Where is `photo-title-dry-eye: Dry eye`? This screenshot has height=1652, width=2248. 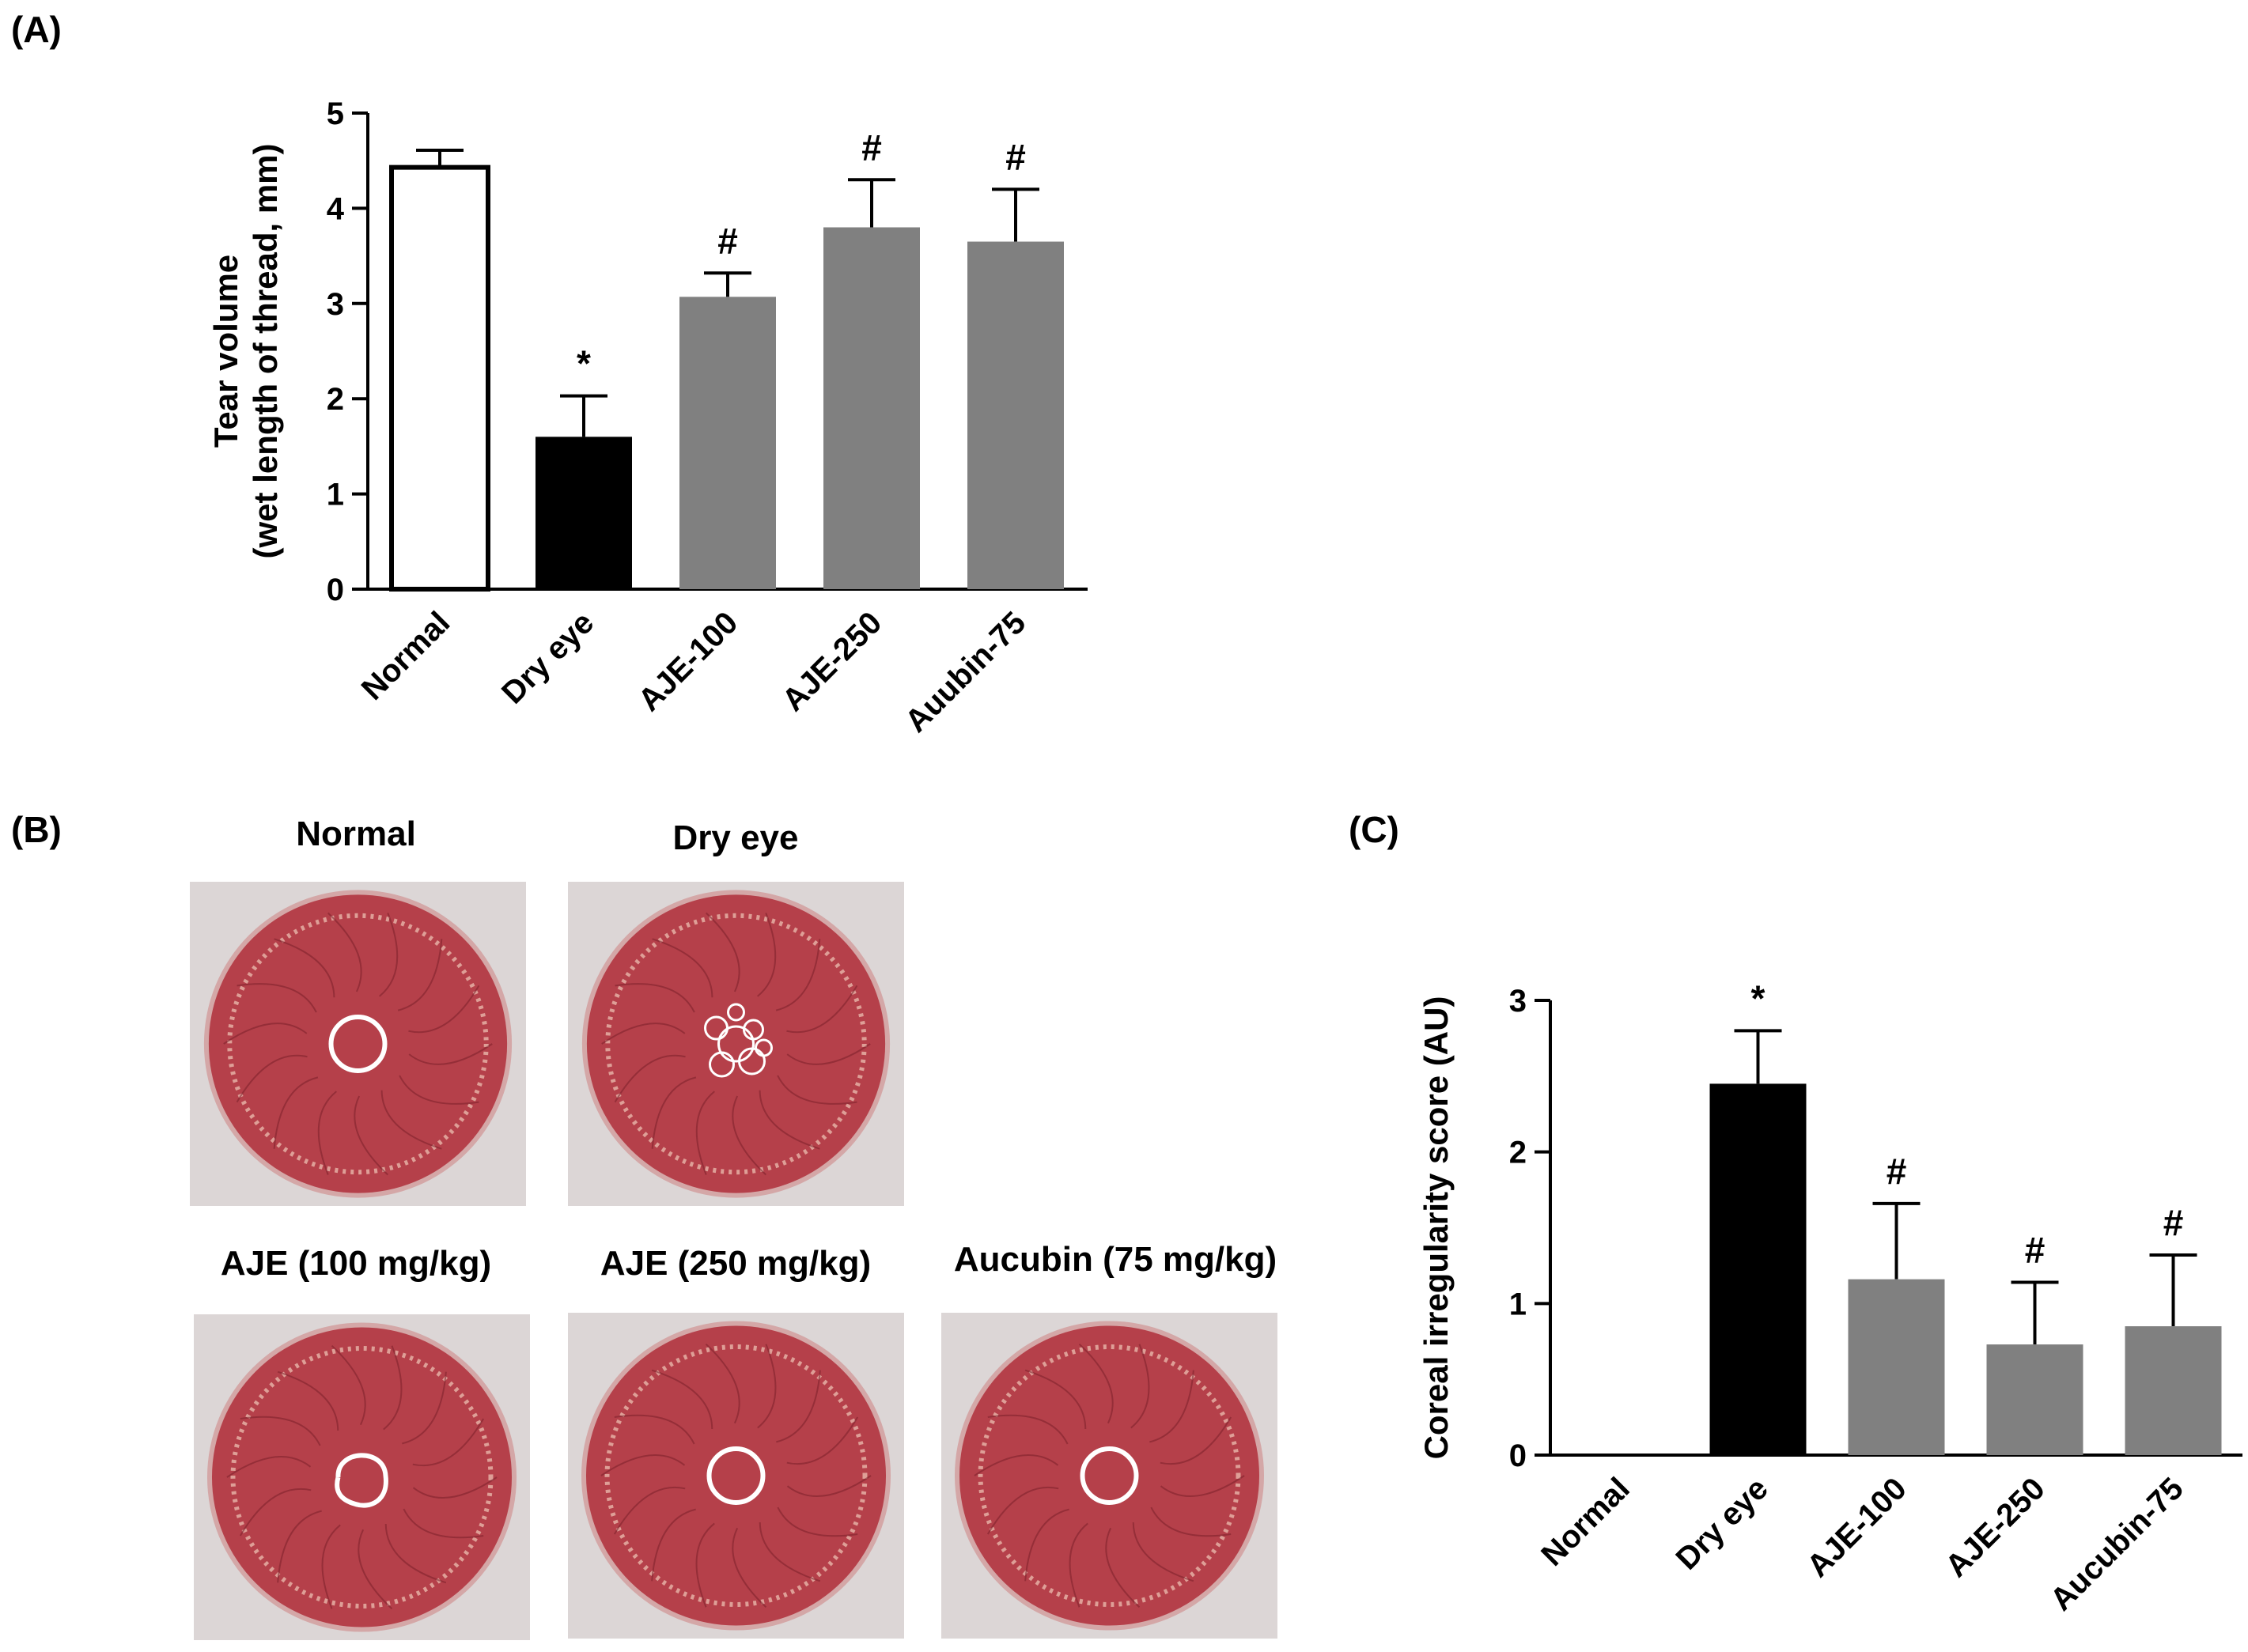 photo-title-dry-eye: Dry eye is located at coordinates (735, 837).